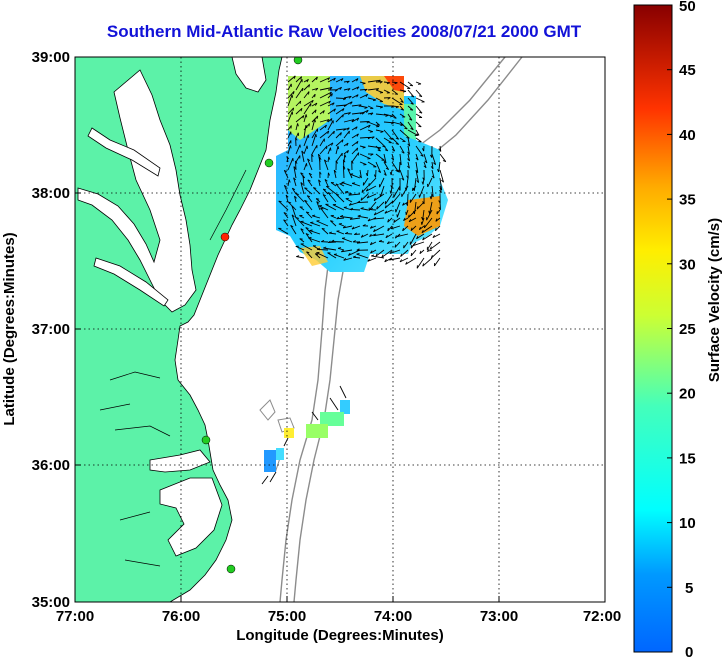  I want to click on river-south, so click(131, 282).